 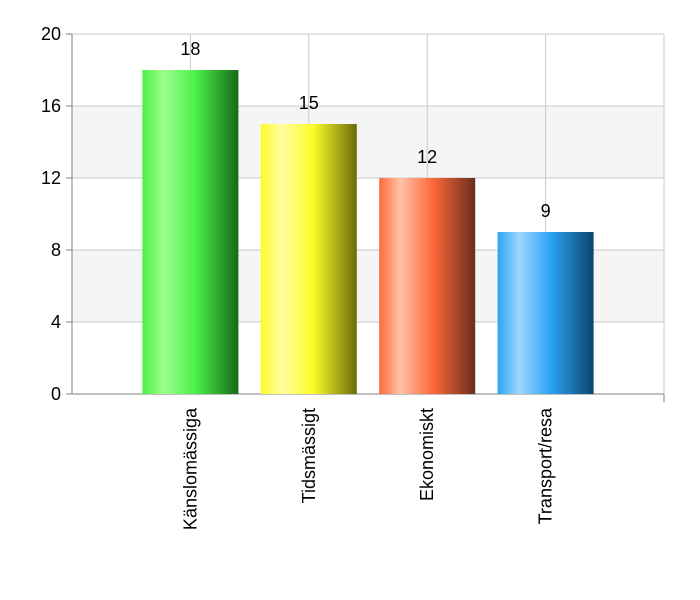 What do you see at coordinates (546, 211) in the screenshot?
I see `data-label: 9` at bounding box center [546, 211].